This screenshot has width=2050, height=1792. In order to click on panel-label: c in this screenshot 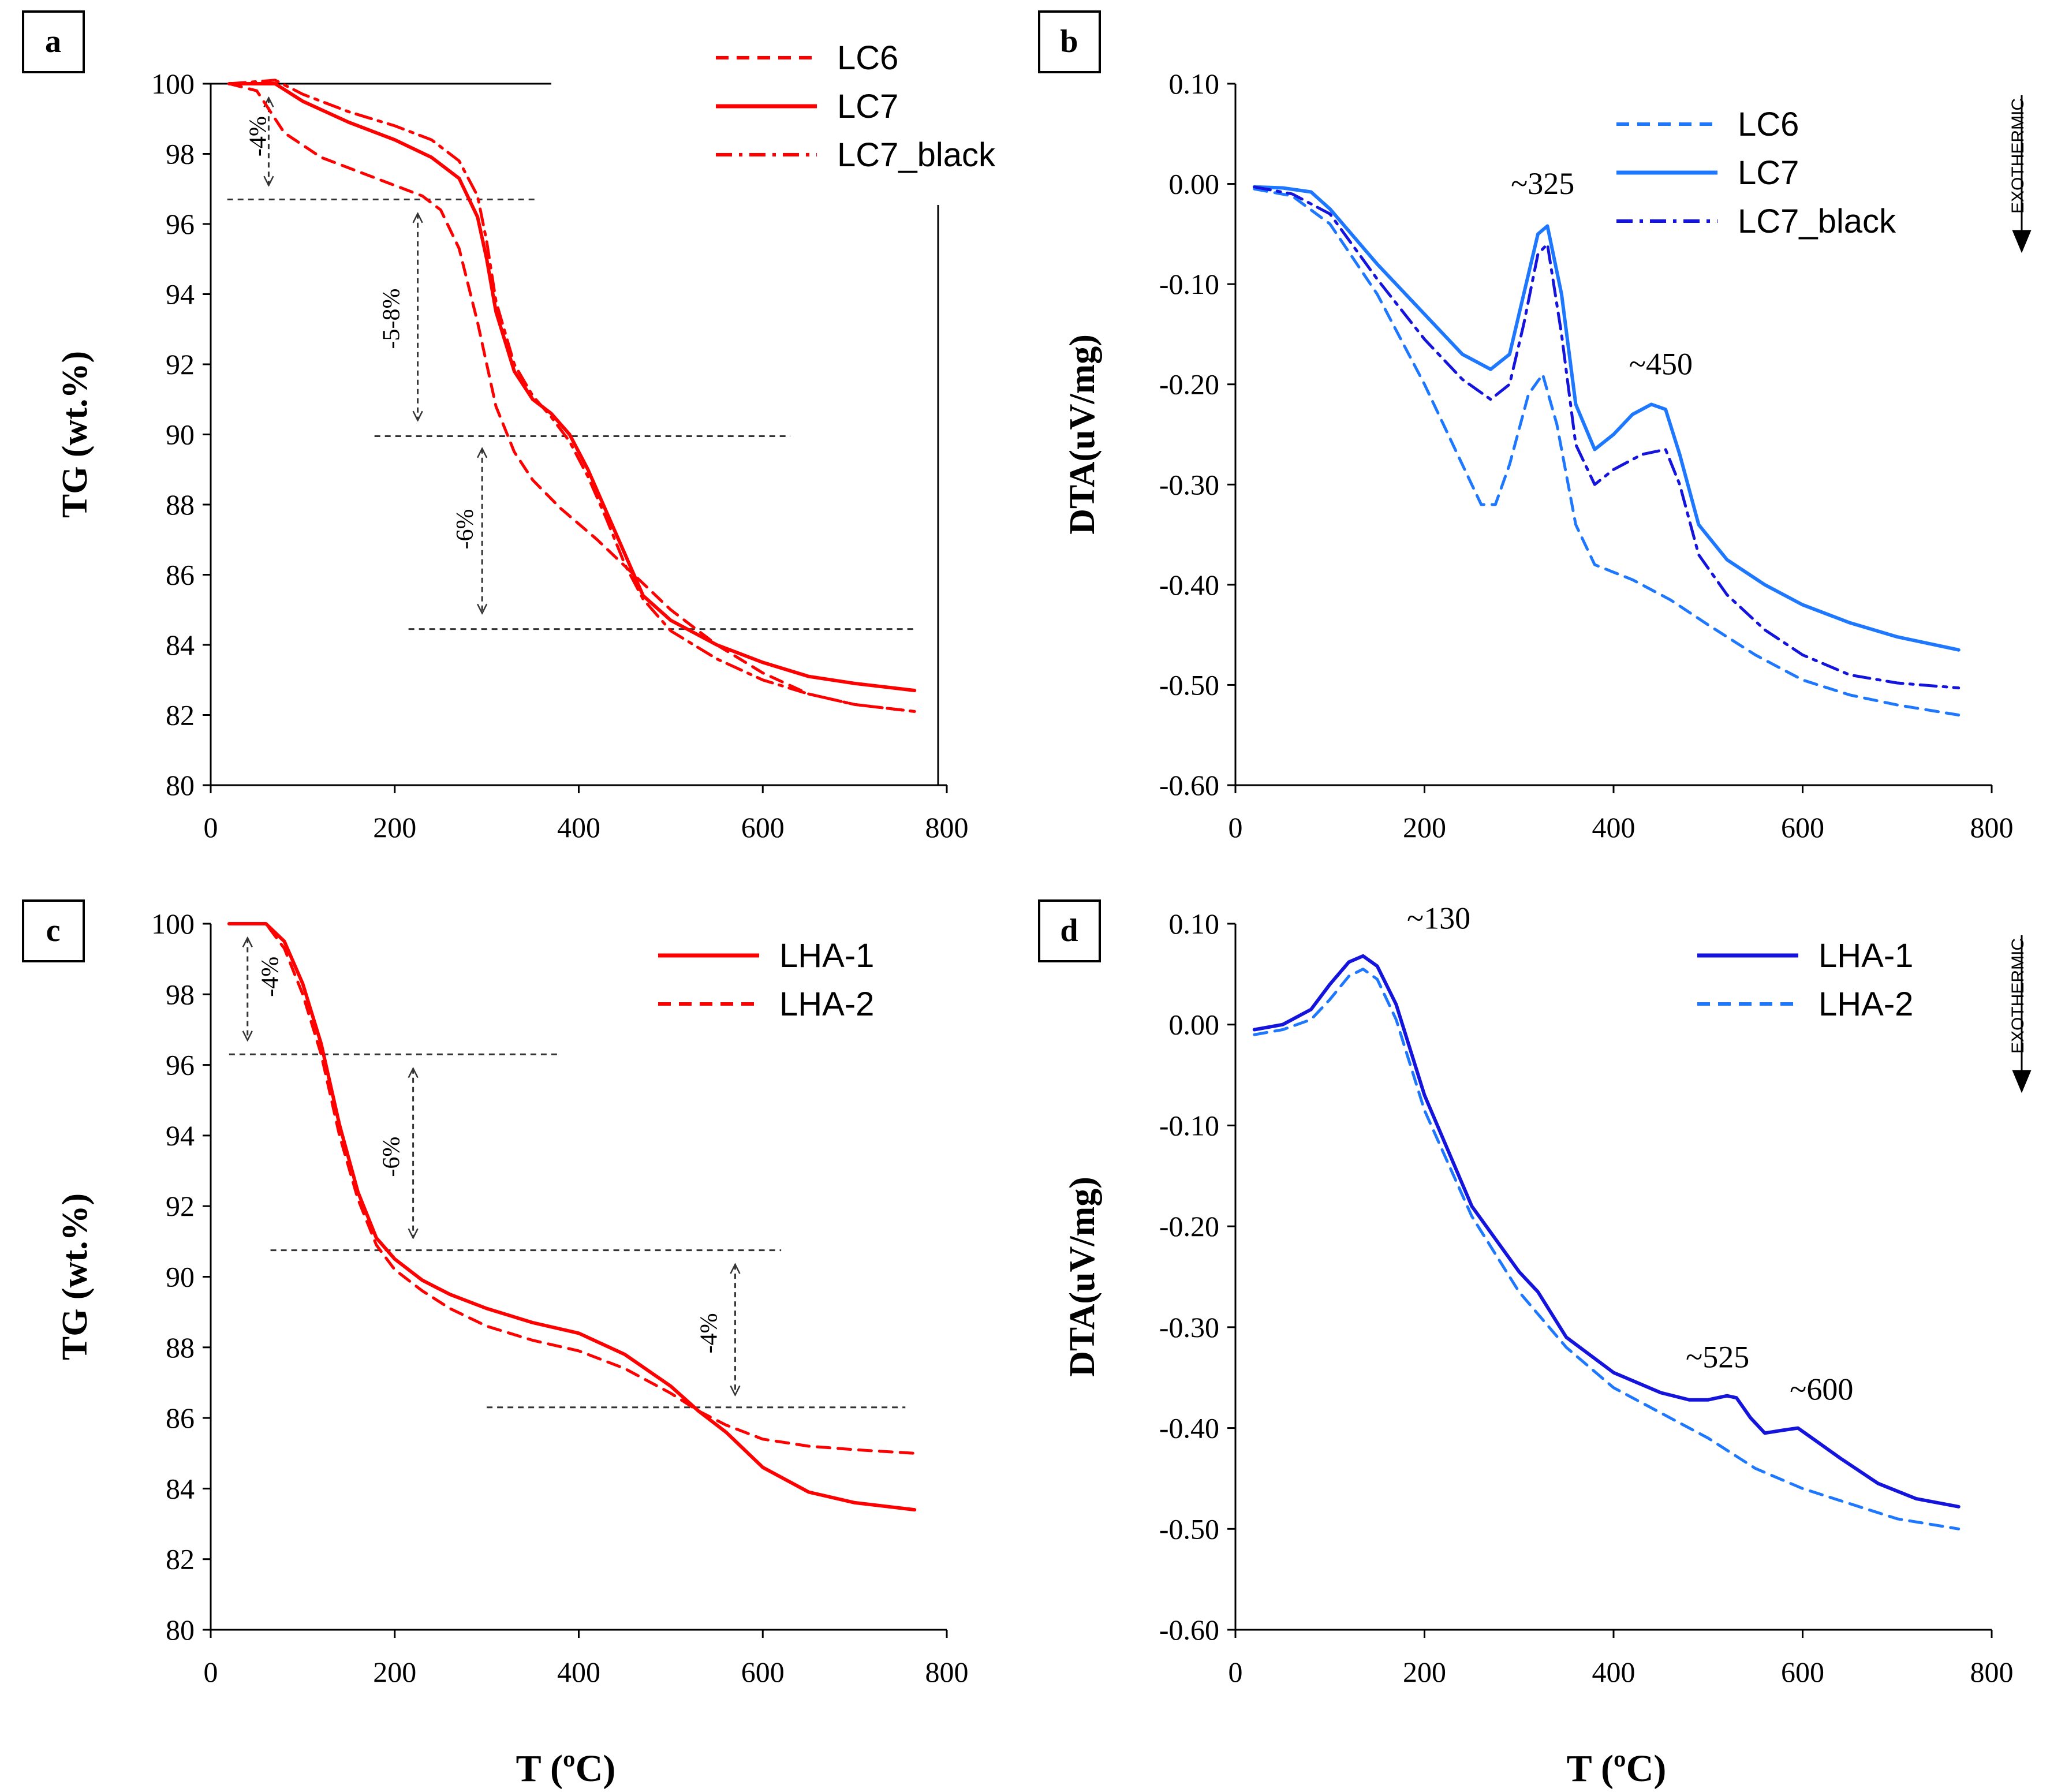, I will do `click(53, 931)`.